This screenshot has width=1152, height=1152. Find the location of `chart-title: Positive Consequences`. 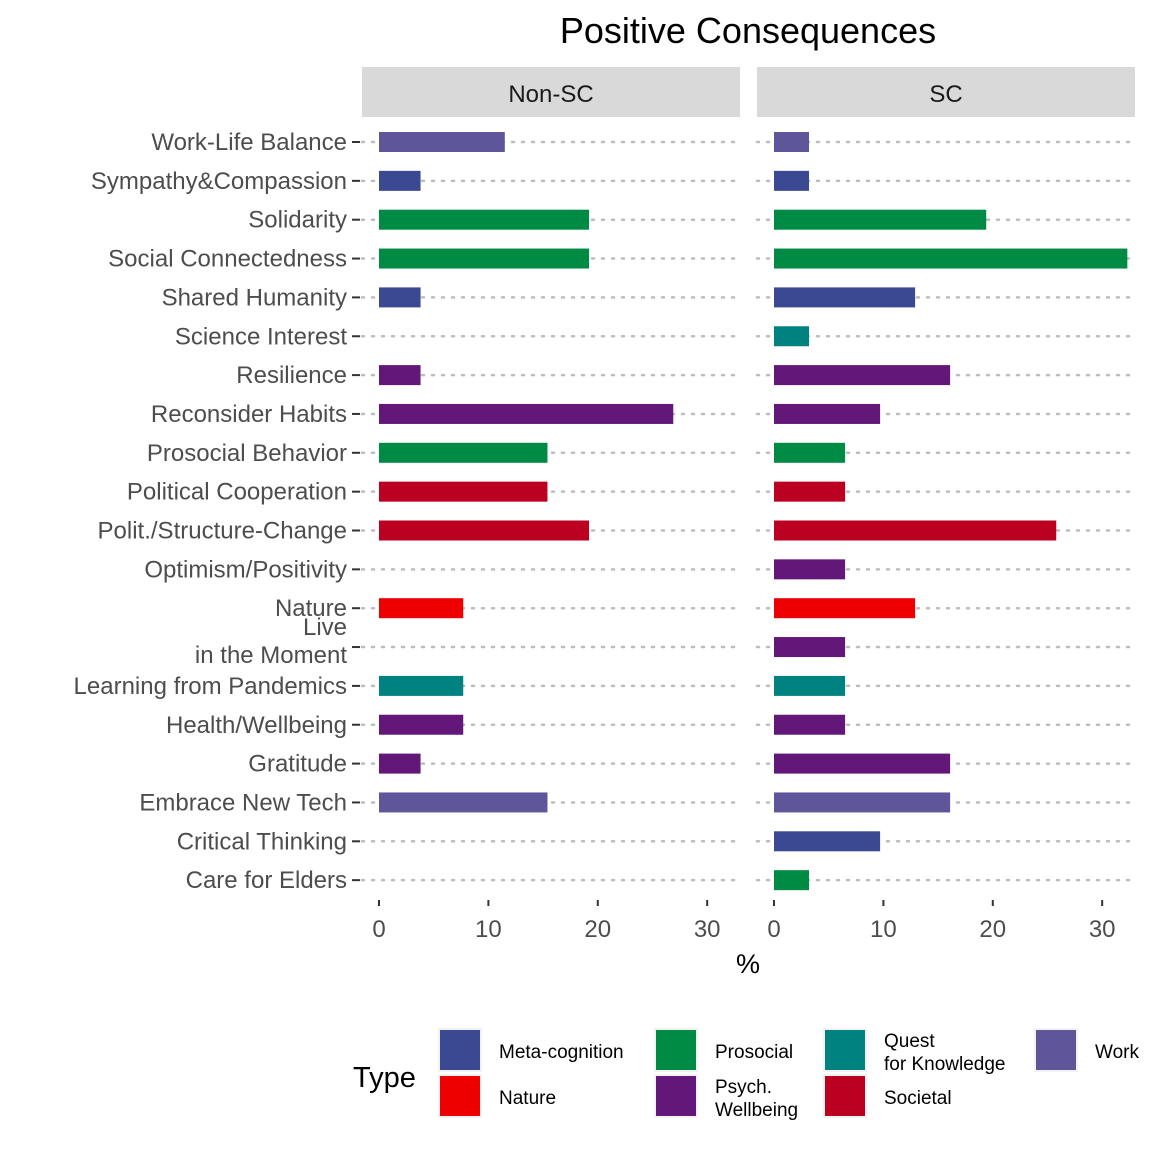

chart-title: Positive Consequences is located at coordinates (748, 30).